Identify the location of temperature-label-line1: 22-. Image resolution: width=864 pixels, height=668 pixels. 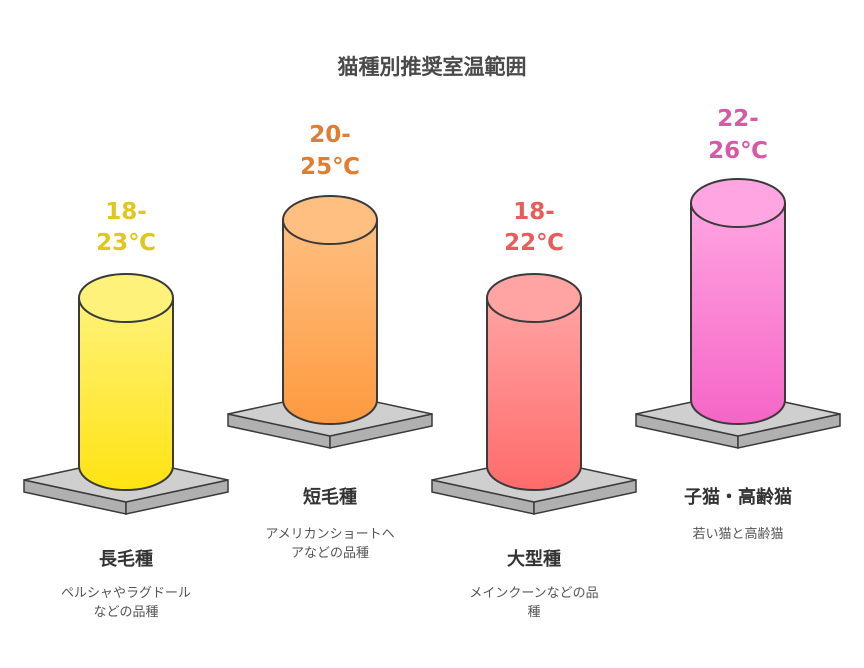
(738, 119).